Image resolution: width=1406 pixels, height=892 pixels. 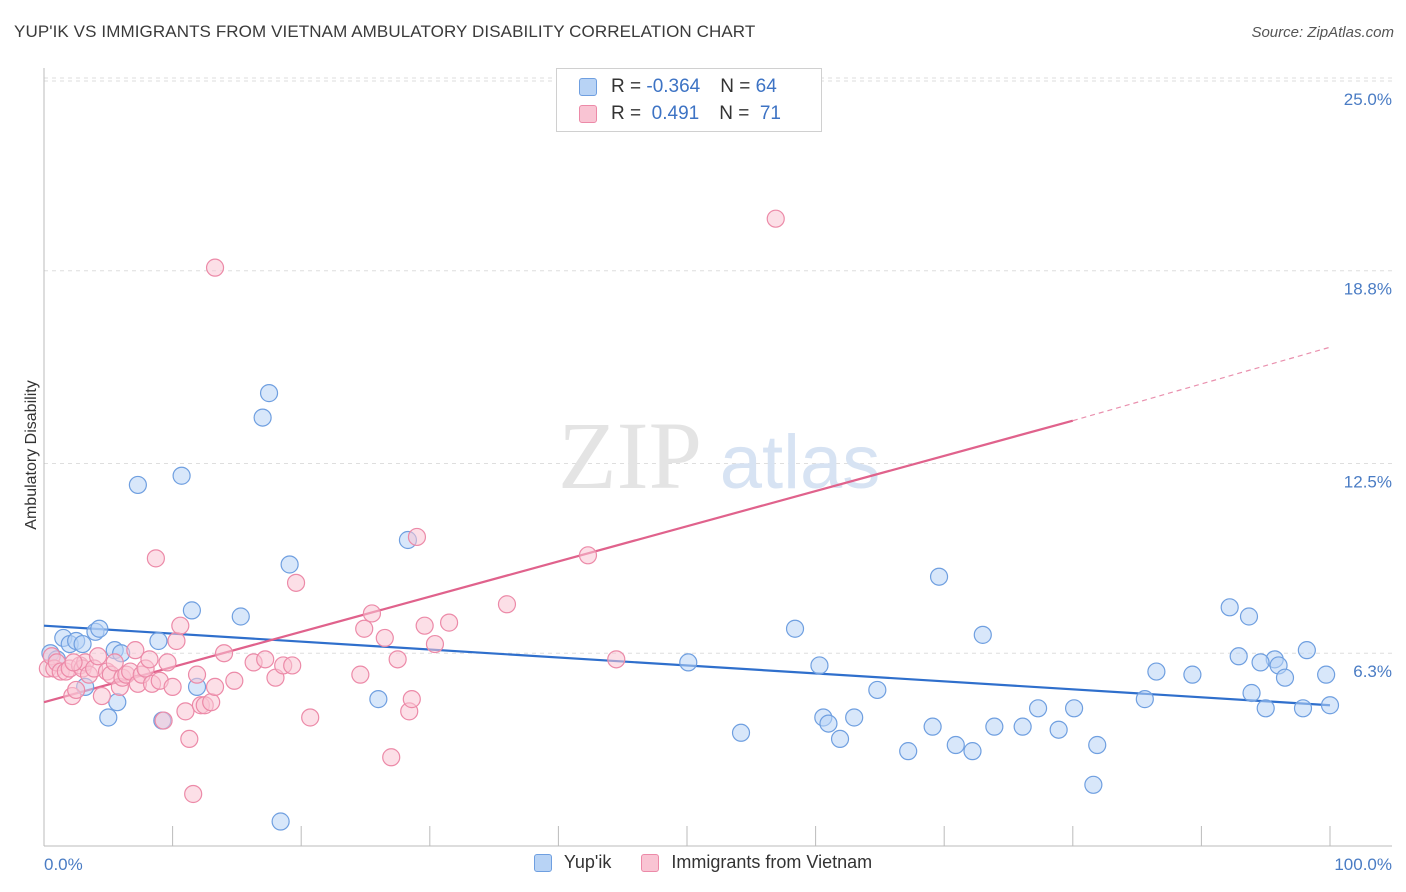 I want to click on source-credit: Source: ZipAtlas.com, so click(x=1322, y=32).